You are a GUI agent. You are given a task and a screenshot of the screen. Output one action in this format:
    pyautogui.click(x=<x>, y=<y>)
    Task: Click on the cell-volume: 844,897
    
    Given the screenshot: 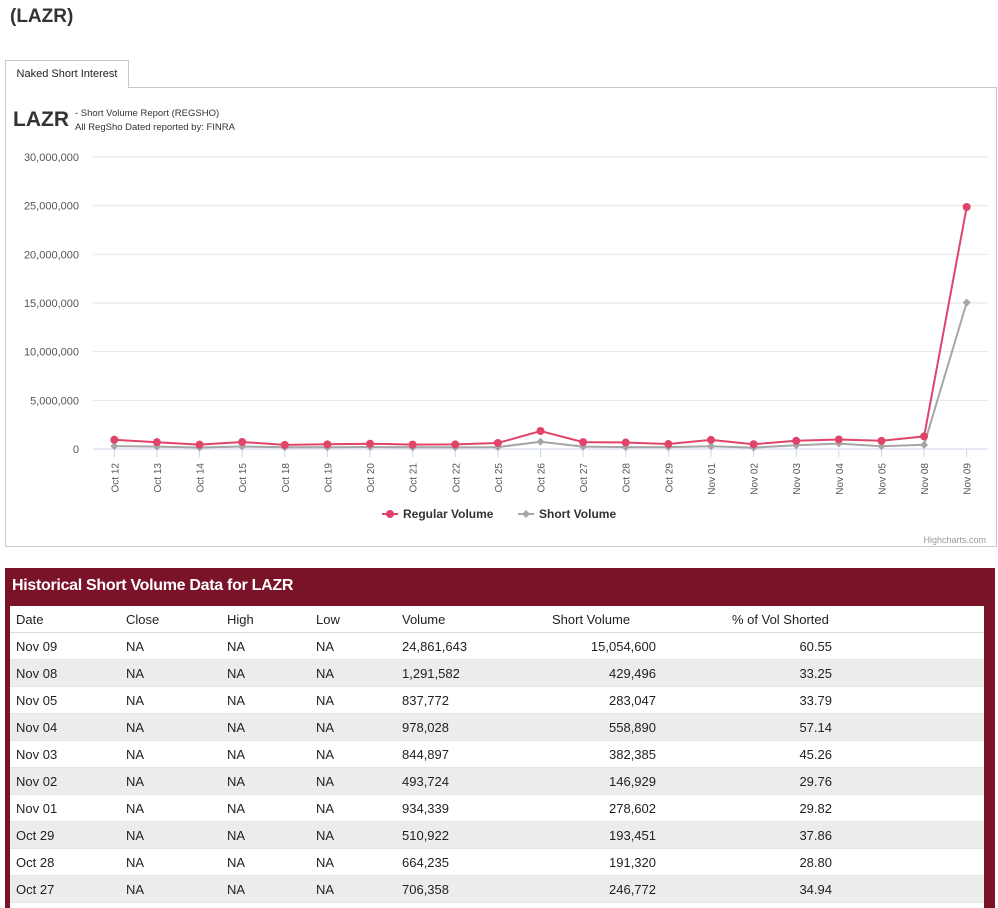 What is the action you would take?
    pyautogui.click(x=471, y=754)
    